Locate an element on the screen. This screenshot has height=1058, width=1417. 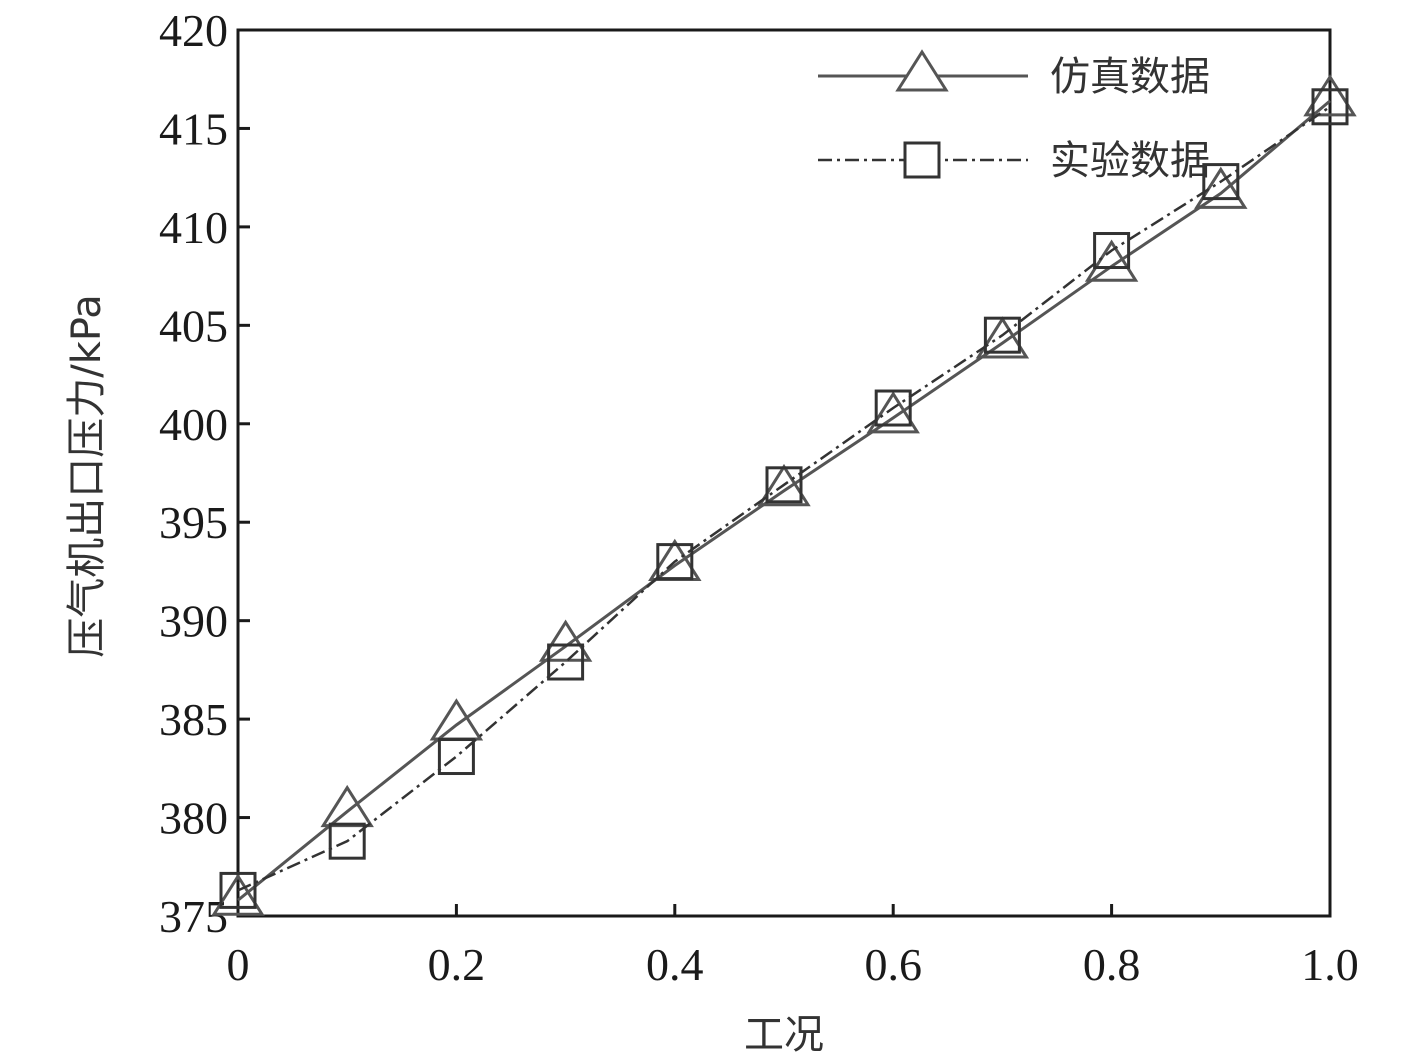
y-tick-label: 420 is located at coordinates (193, 30).